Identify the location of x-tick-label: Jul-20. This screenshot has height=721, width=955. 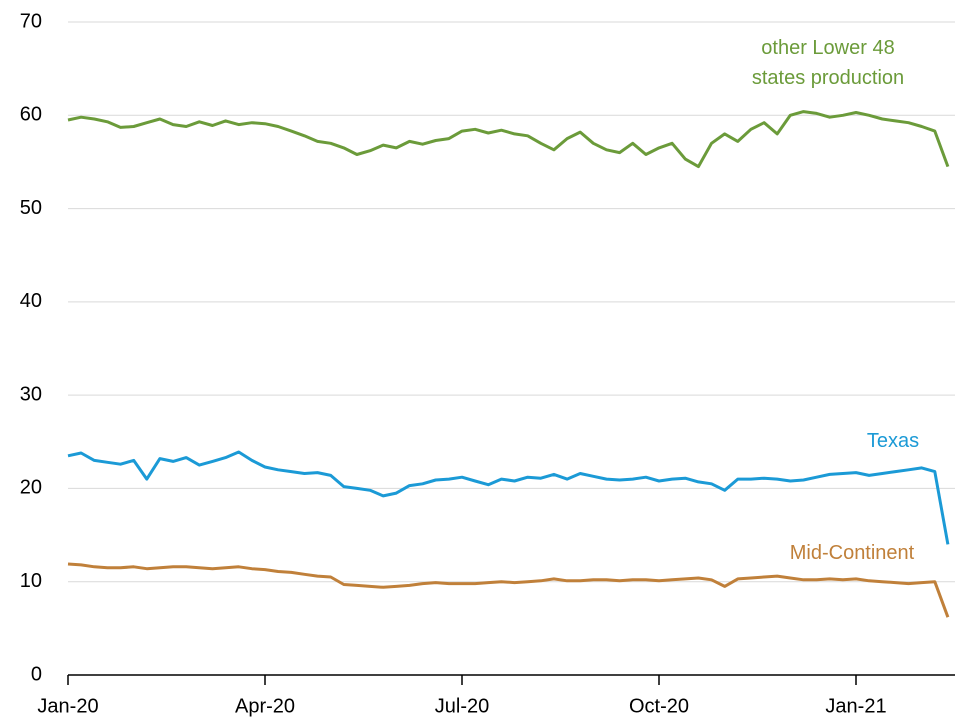
(462, 706).